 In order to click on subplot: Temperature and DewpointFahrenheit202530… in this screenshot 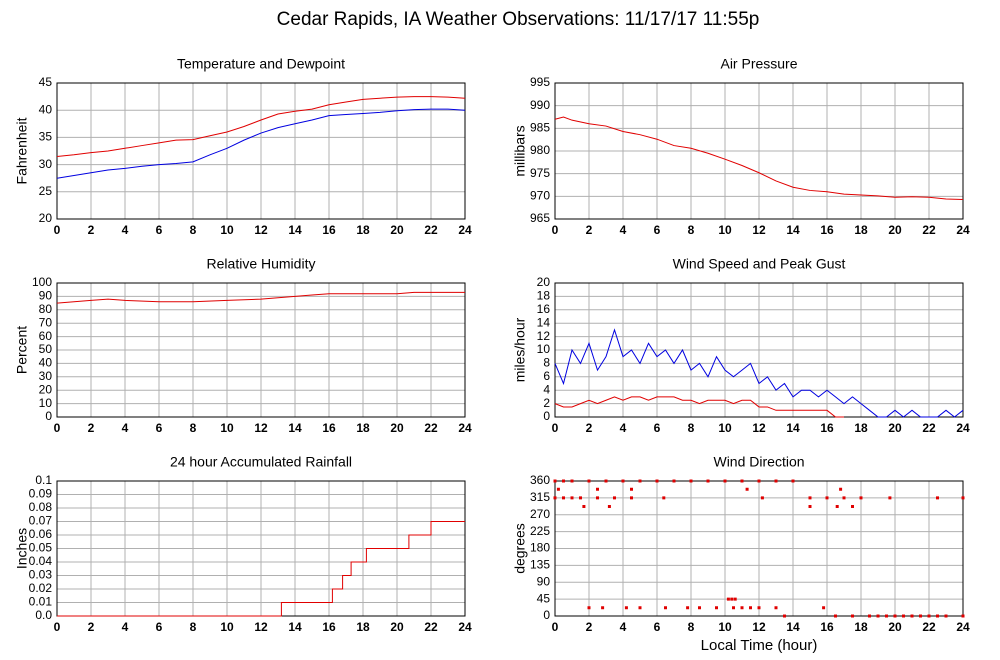, I will do `click(243, 146)`.